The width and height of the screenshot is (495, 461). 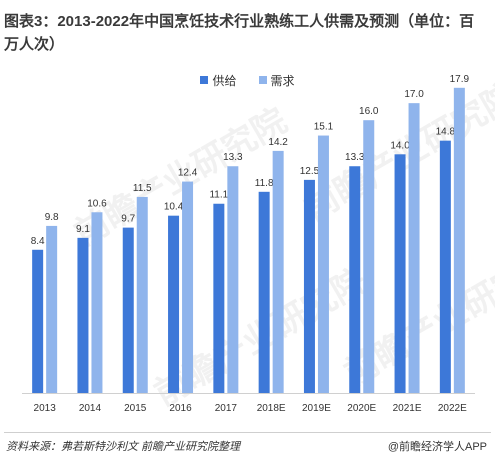 What do you see at coordinates (218, 195) in the screenshot?
I see `data-label-supply: 11.1` at bounding box center [218, 195].